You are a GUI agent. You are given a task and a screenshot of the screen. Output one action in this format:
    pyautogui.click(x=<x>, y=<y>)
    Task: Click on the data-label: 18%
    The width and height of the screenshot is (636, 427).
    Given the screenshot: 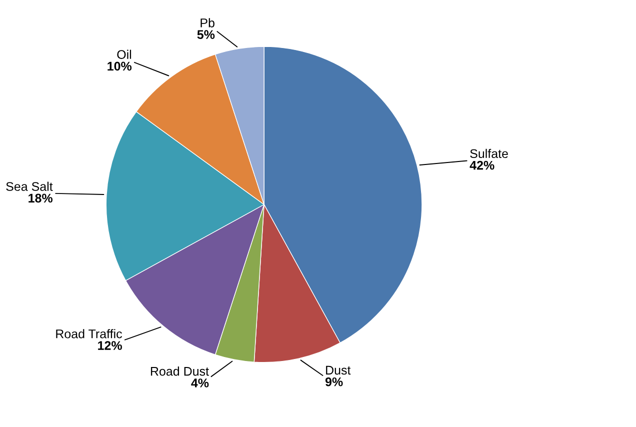 What is the action you would take?
    pyautogui.click(x=40, y=198)
    